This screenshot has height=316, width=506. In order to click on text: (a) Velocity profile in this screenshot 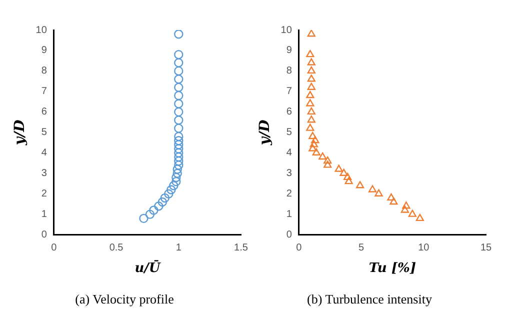, I will do `click(124, 299)`.